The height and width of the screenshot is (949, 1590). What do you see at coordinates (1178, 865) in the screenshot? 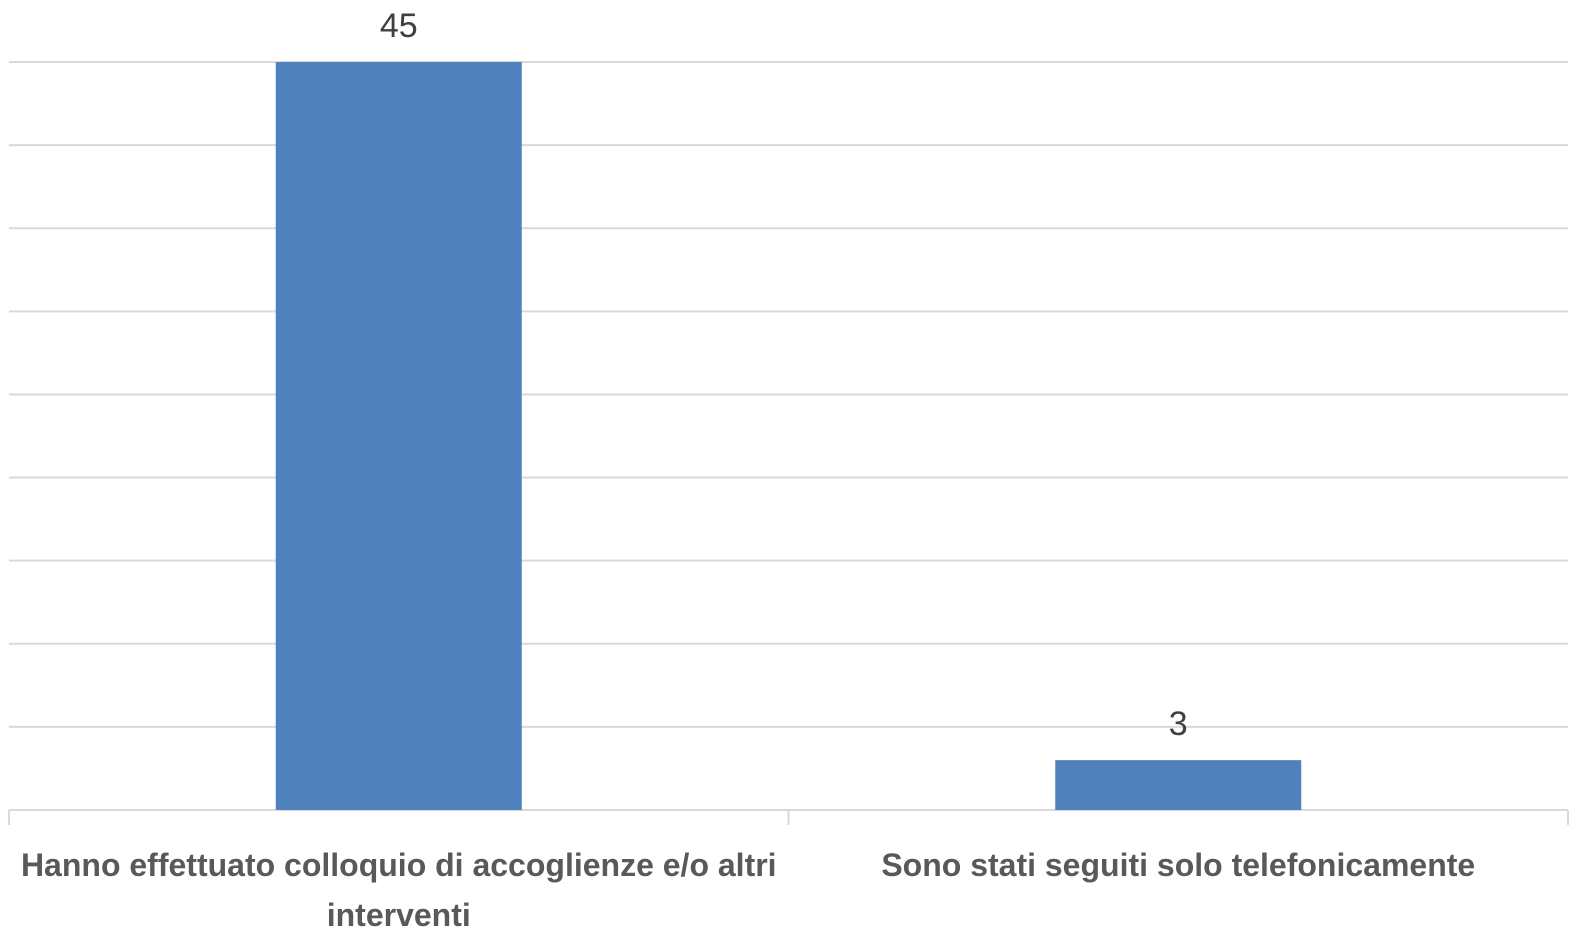
I see `x-tick-label: Sono stati seguiti solo telefonicamente` at bounding box center [1178, 865].